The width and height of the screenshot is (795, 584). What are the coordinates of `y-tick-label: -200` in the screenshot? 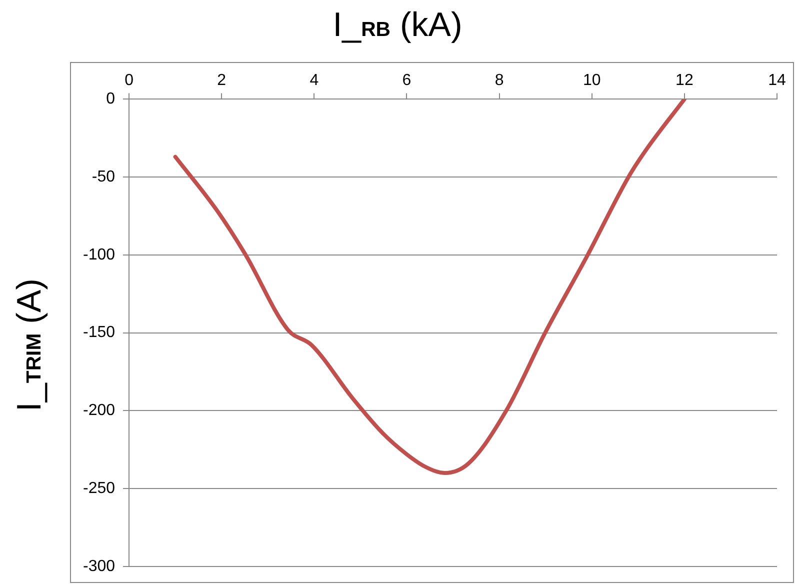 It's located at (99, 411).